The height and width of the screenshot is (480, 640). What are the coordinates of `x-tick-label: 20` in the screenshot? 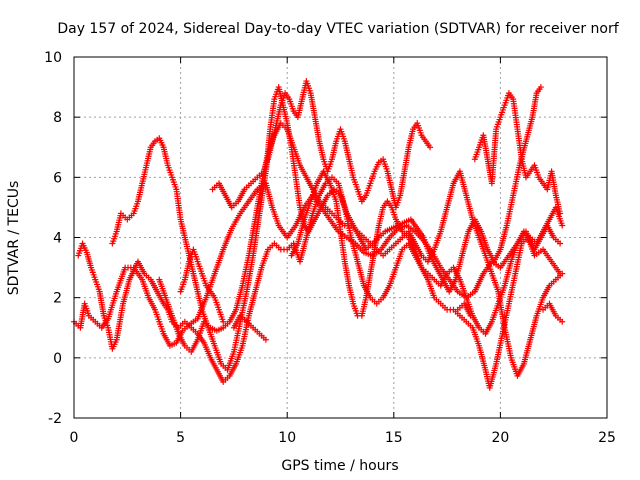 It's located at (500, 438).